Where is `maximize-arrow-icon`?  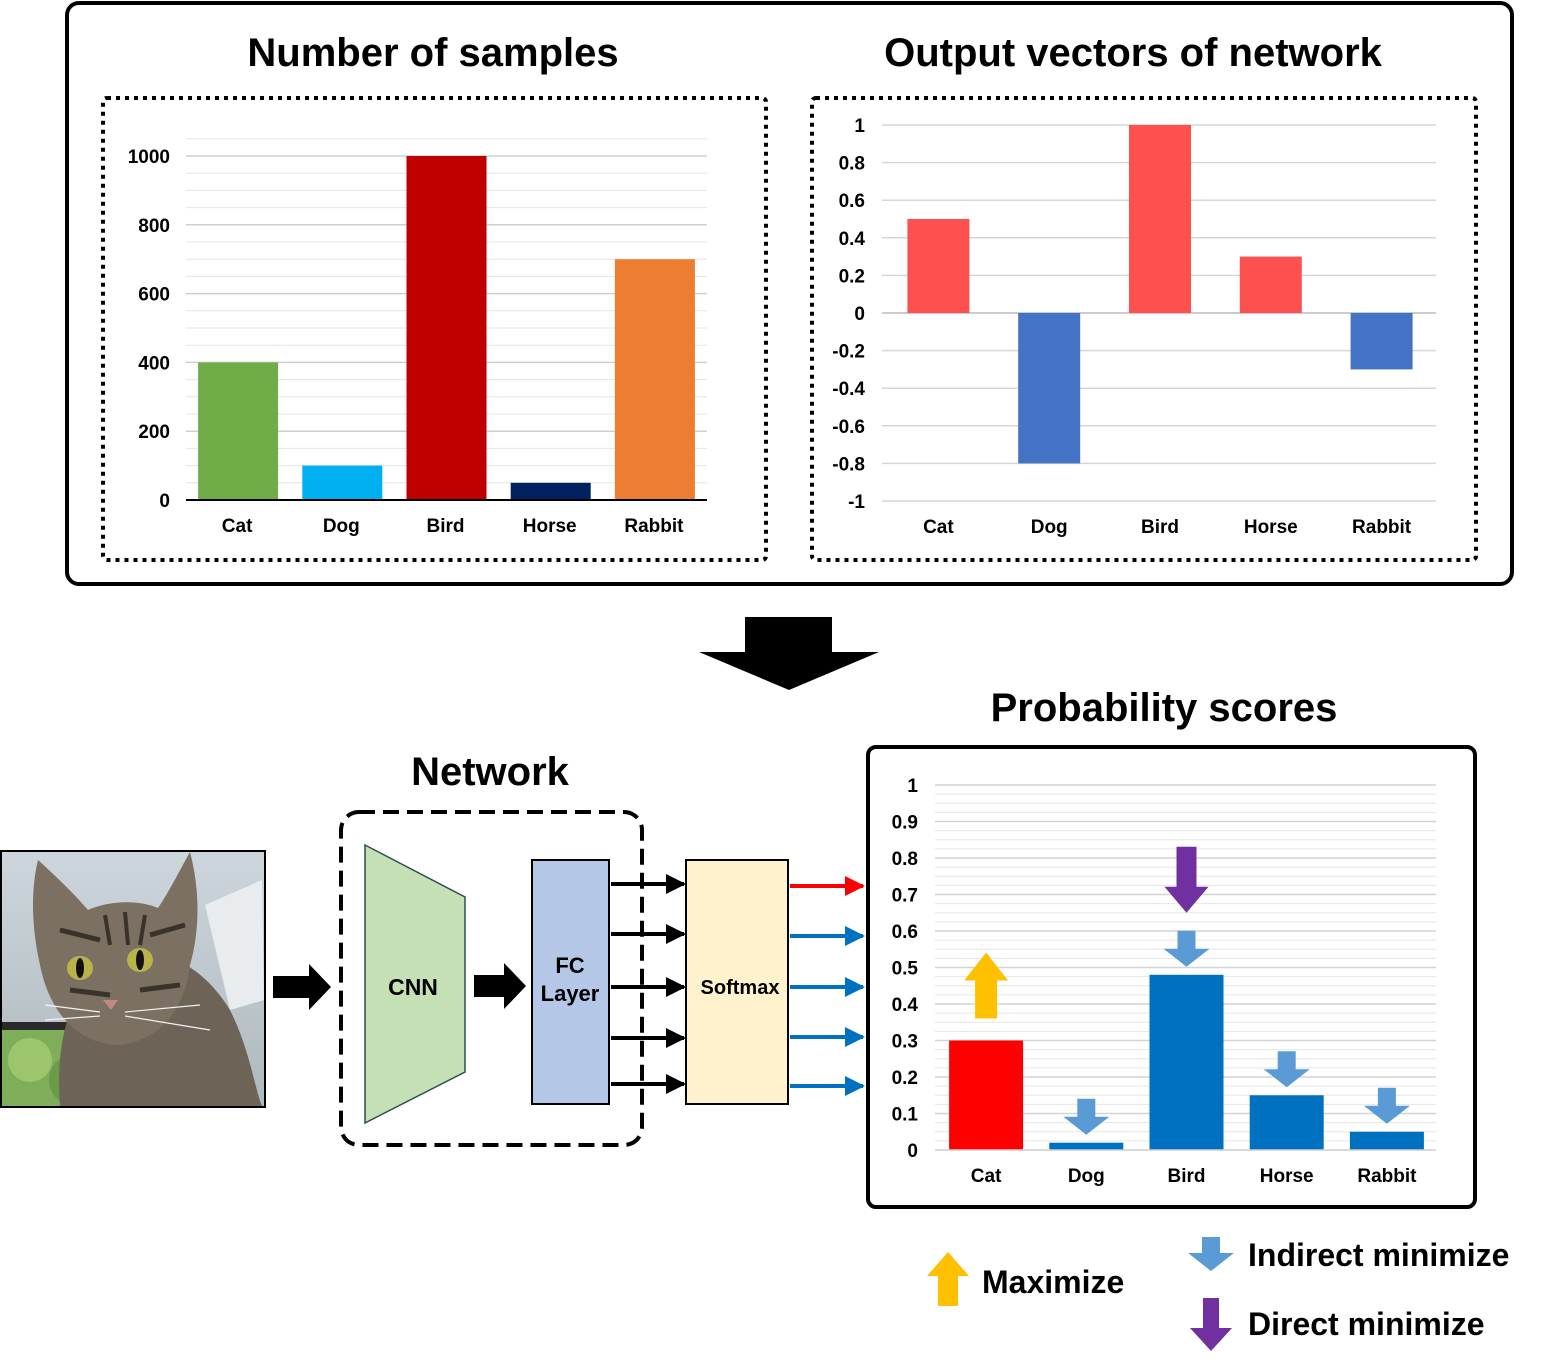
maximize-arrow-icon is located at coordinates (986, 985).